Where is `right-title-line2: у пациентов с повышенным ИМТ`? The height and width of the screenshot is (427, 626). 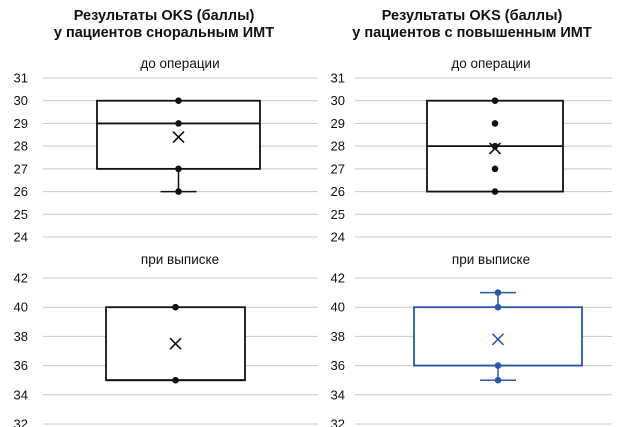 right-title-line2: у пациентов с повышенным ИМТ is located at coordinates (472, 33).